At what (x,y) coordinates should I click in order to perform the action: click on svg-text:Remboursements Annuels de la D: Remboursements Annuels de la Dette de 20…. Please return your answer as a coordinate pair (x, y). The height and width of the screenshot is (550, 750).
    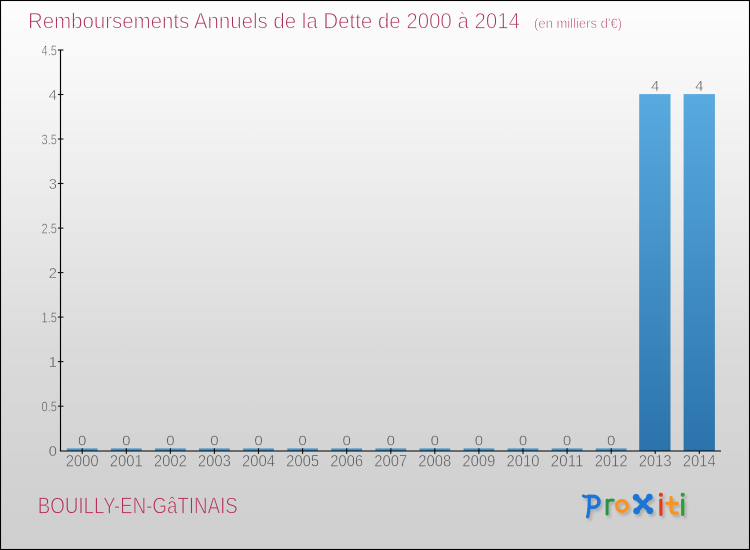
    Looking at the image, I should click on (274, 20).